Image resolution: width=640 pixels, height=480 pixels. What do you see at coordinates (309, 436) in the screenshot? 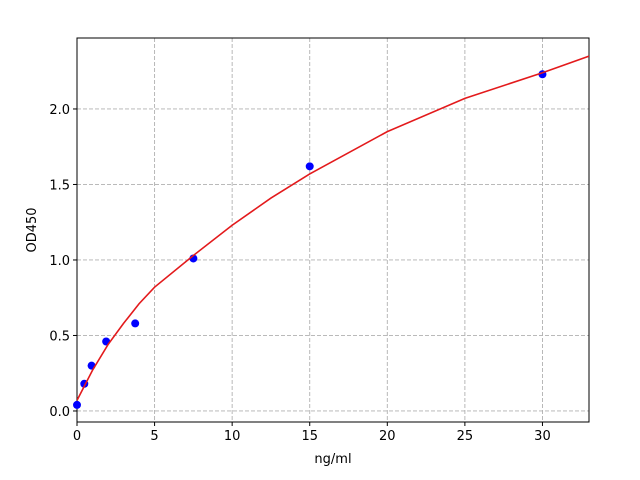
I see `x-tick-label: 15` at bounding box center [309, 436].